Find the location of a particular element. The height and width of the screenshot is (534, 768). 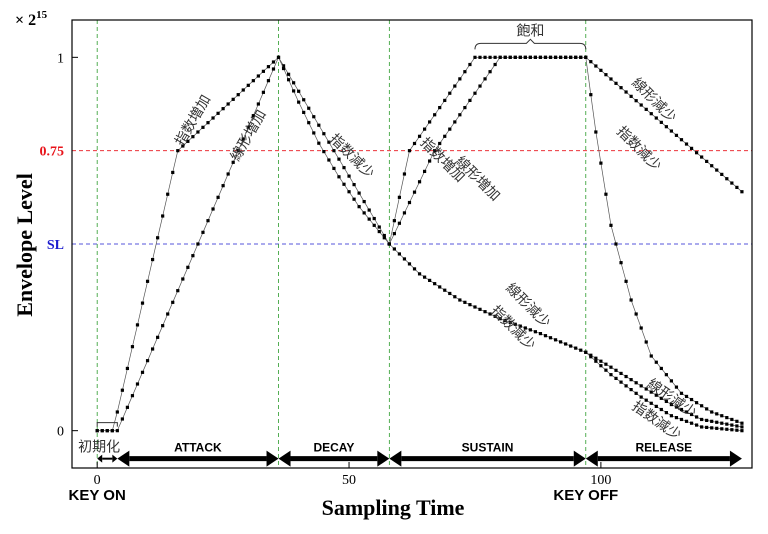

key-event-label: KEY OFF is located at coordinates (585, 495).